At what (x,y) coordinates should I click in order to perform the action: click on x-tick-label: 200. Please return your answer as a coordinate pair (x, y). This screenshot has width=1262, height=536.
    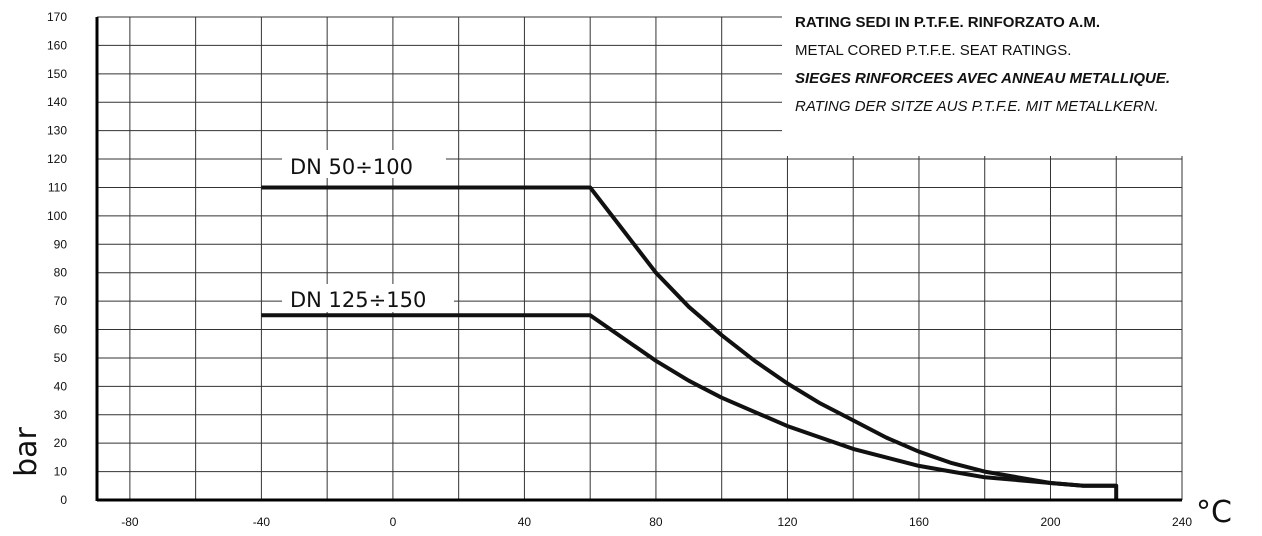
    Looking at the image, I should click on (1050, 522).